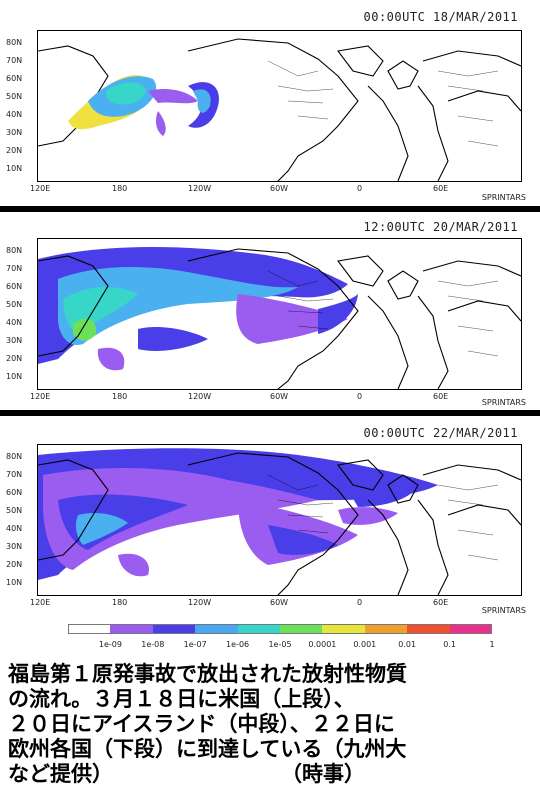  Describe the element at coordinates (201, 724) in the screenshot. I see `caption-line: ２０日にアイスランド（中段）、２２日に` at that location.